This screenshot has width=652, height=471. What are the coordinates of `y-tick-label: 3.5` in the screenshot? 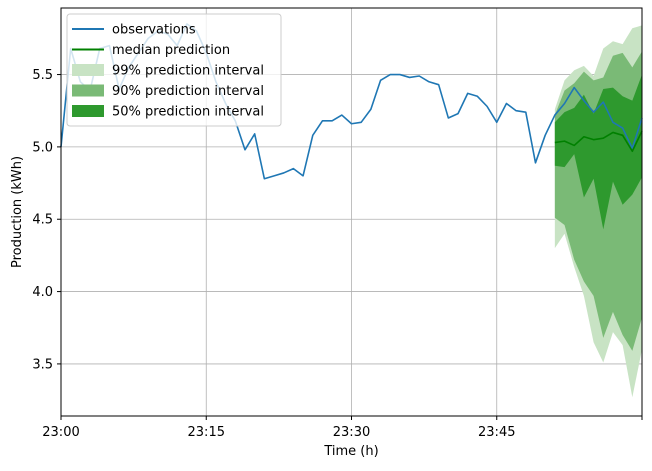 It's located at (42, 364).